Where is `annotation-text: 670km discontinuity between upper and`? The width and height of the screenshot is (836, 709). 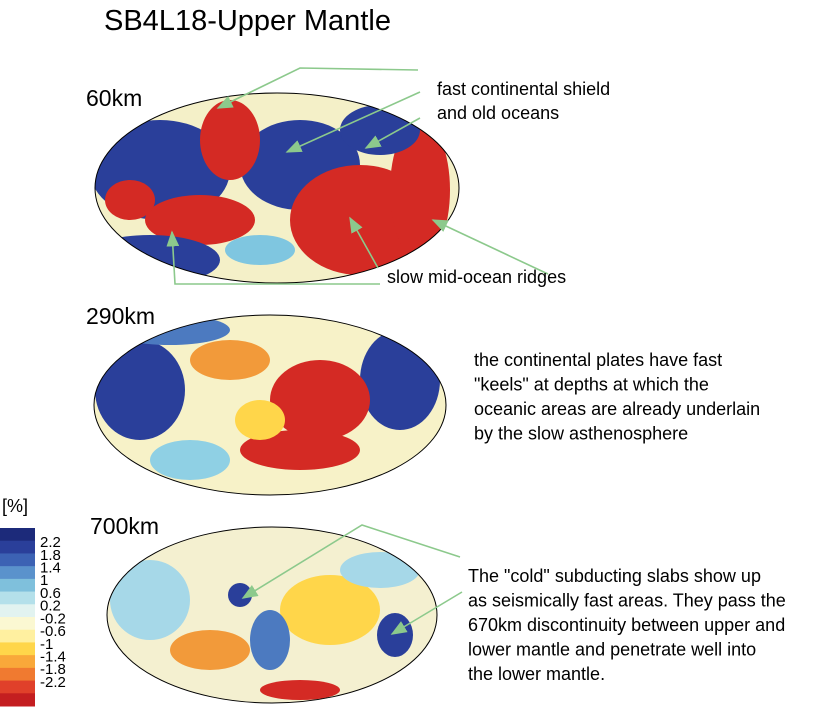 annotation-text: 670km discontinuity between upper and is located at coordinates (626, 625).